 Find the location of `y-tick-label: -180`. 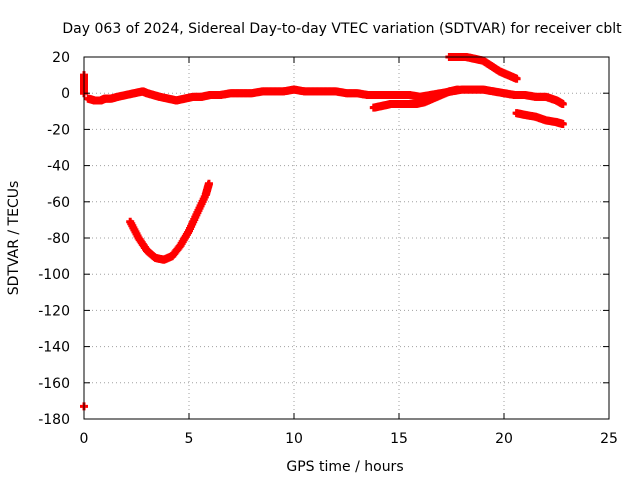

y-tick-label: -180 is located at coordinates (54, 420).